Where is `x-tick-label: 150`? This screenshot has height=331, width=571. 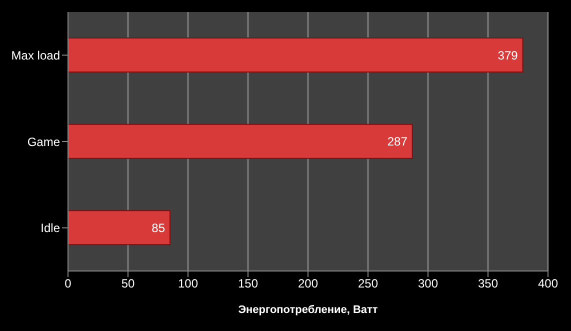
x-tick-label: 150 is located at coordinates (248, 283).